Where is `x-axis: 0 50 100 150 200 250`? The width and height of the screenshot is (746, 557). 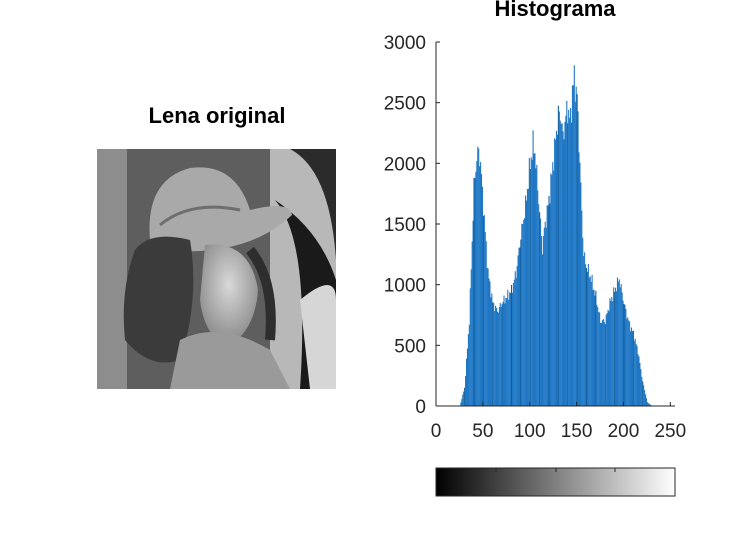
x-axis: 0 50 100 150 200 250 is located at coordinates (558, 422).